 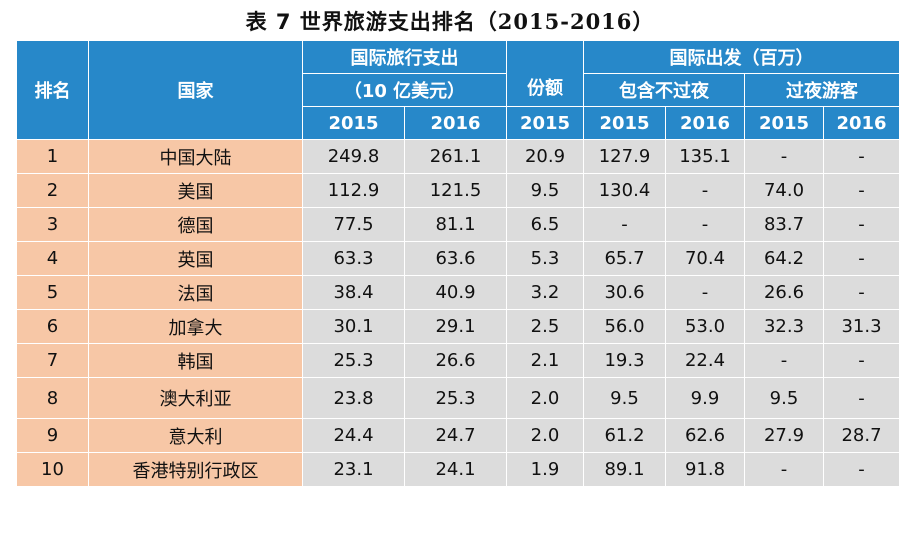 What do you see at coordinates (705, 156) in the screenshot?
I see `incl-2016-cell: 135.1` at bounding box center [705, 156].